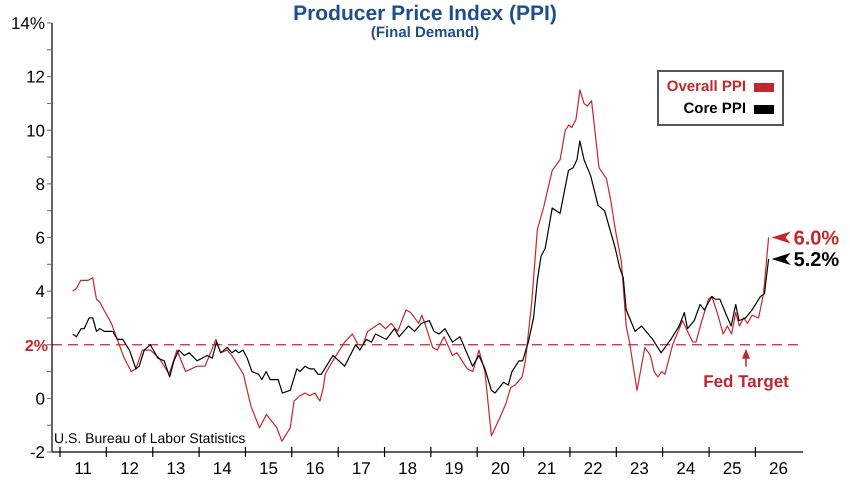  I want to click on x-tick-label: 26, so click(778, 468).